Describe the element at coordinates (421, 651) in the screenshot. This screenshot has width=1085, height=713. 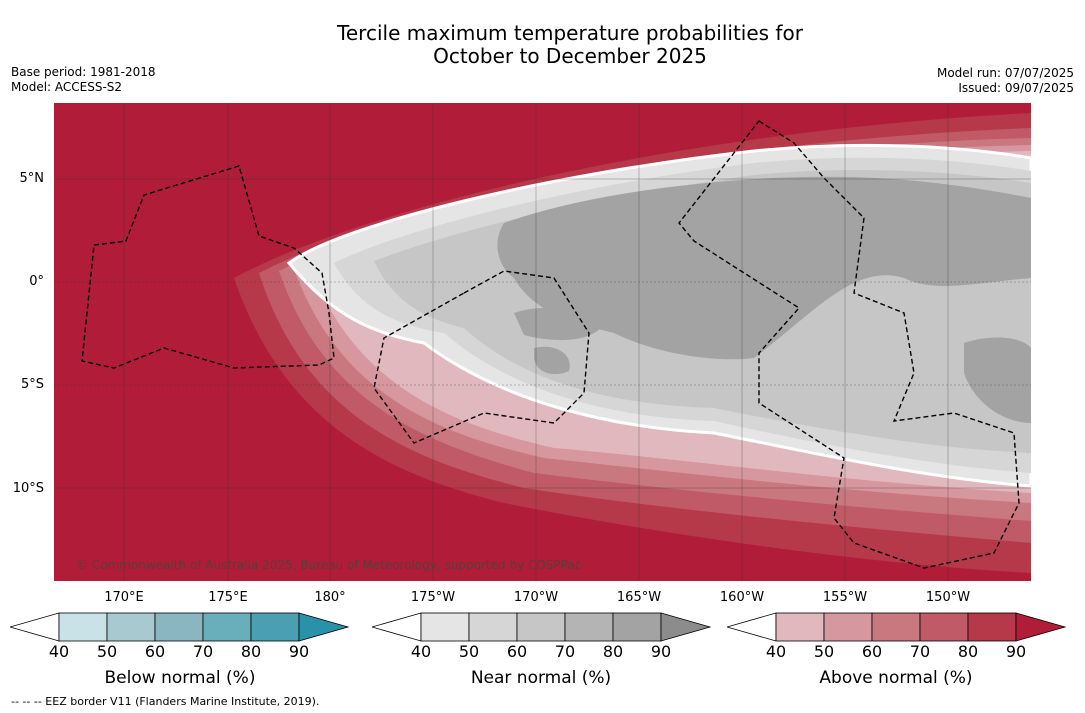
I see `near-tick-40: 40` at that location.